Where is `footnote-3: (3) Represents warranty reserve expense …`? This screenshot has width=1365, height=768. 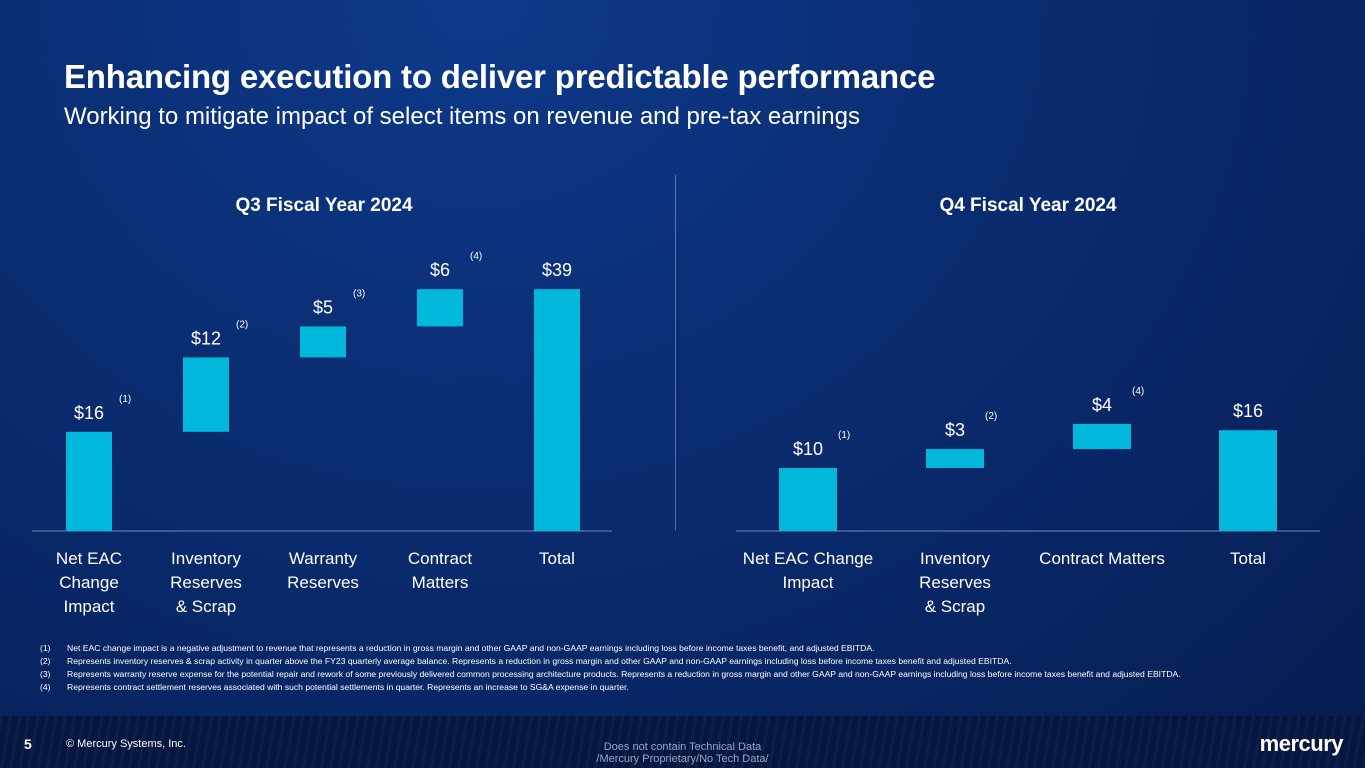
footnote-3: (3) Represents warranty reserve expense … is located at coordinates (690, 674).